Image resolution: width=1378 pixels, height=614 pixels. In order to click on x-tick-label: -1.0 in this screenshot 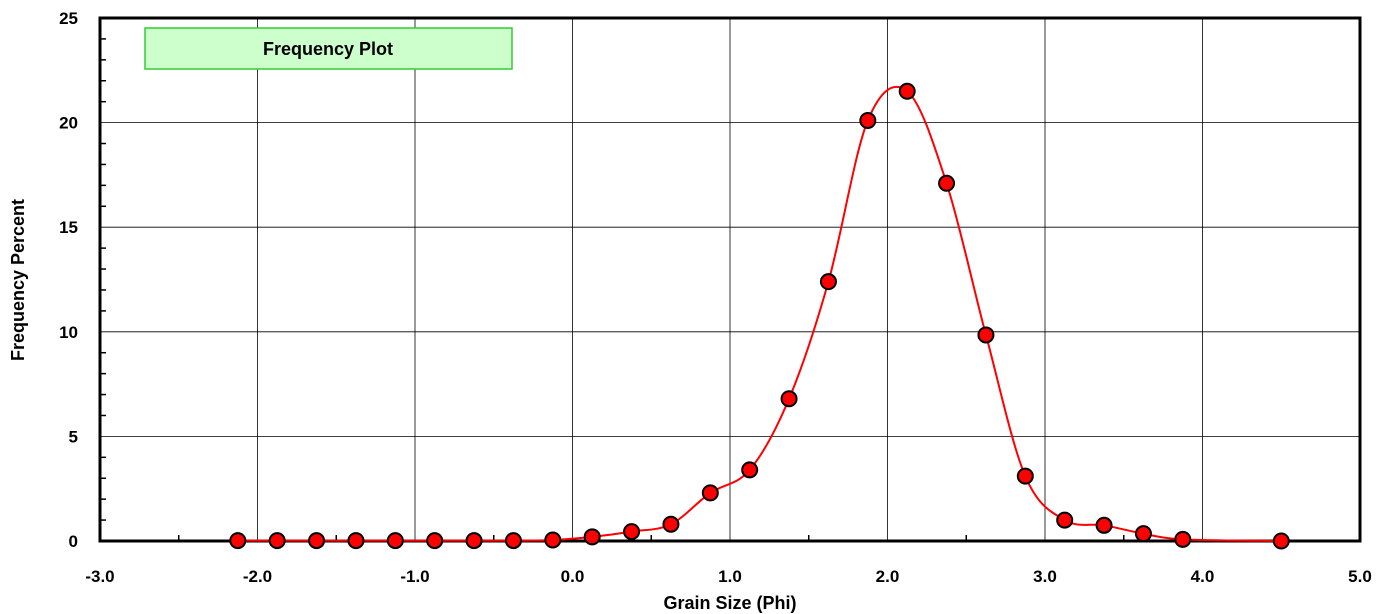, I will do `click(414, 576)`.